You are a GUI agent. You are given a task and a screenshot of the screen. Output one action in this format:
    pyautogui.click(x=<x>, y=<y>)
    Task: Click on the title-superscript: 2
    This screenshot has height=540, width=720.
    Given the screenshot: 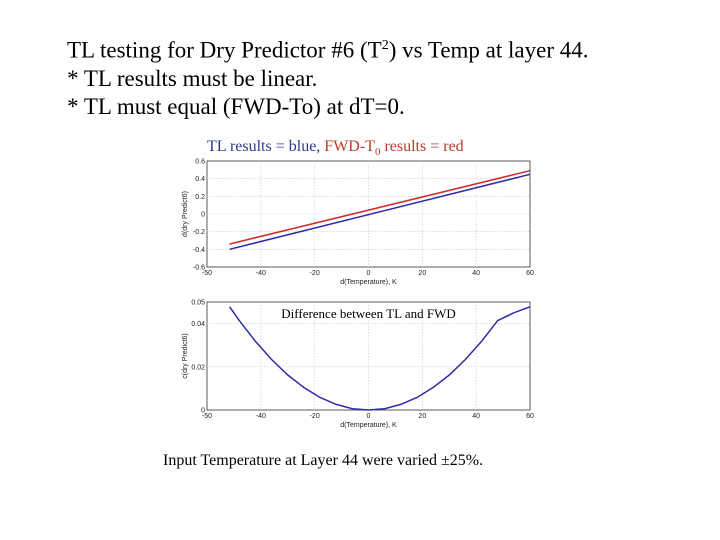 What is the action you would take?
    pyautogui.click(x=385, y=45)
    